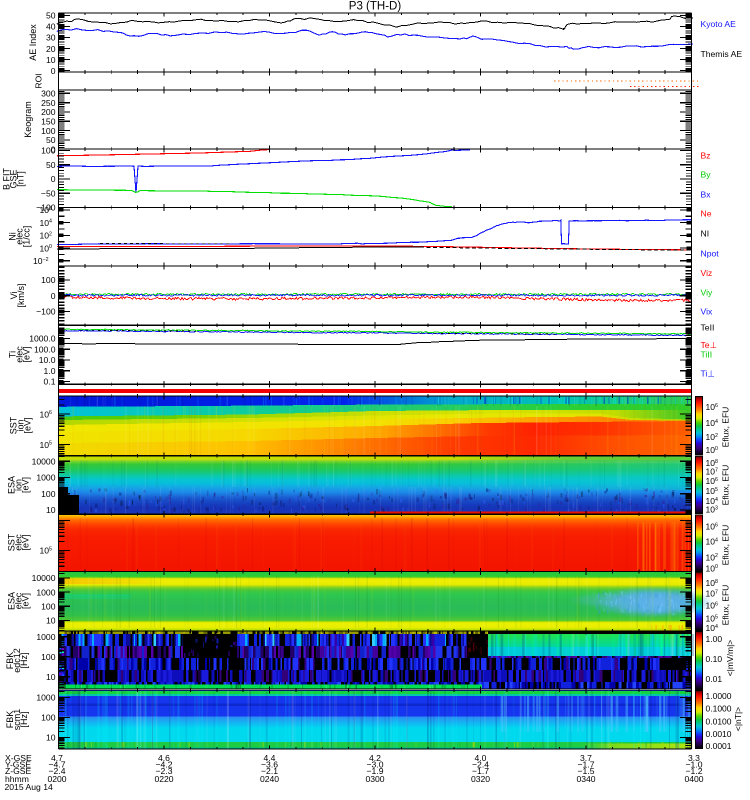 Image resolution: width=750 pixels, height=800 pixels. I want to click on svg-text: −4.2, so click(164, 765).